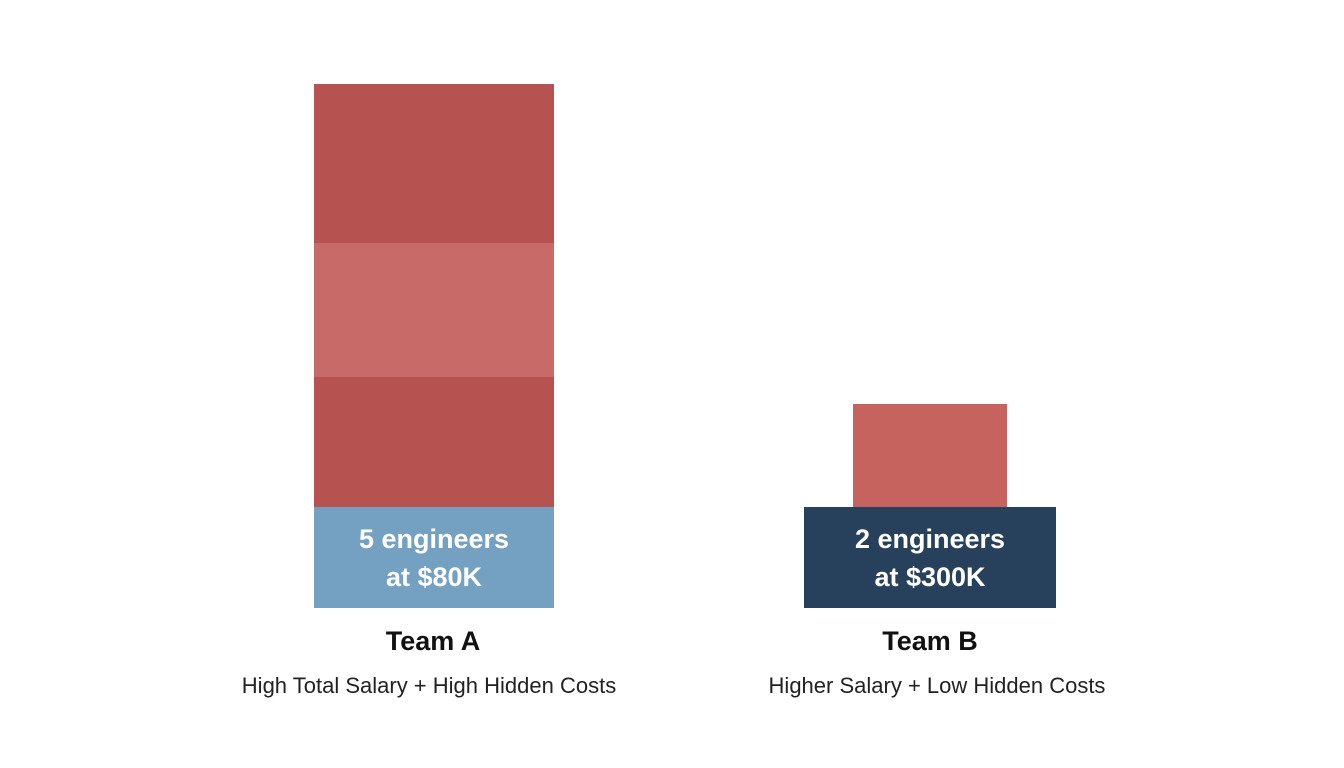 The height and width of the screenshot is (768, 1344). What do you see at coordinates (930, 576) in the screenshot?
I see `team-b-salary-line2: at $300K` at bounding box center [930, 576].